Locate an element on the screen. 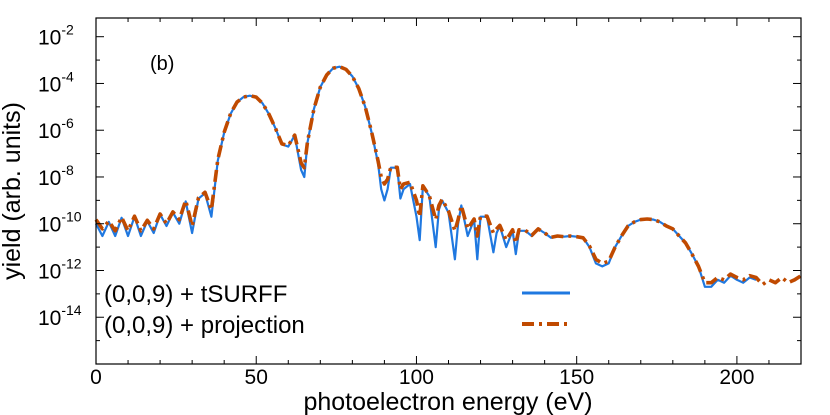 This screenshot has height=415, width=830. y-tick-label: 10⁻⁸ is located at coordinates (56, 176).